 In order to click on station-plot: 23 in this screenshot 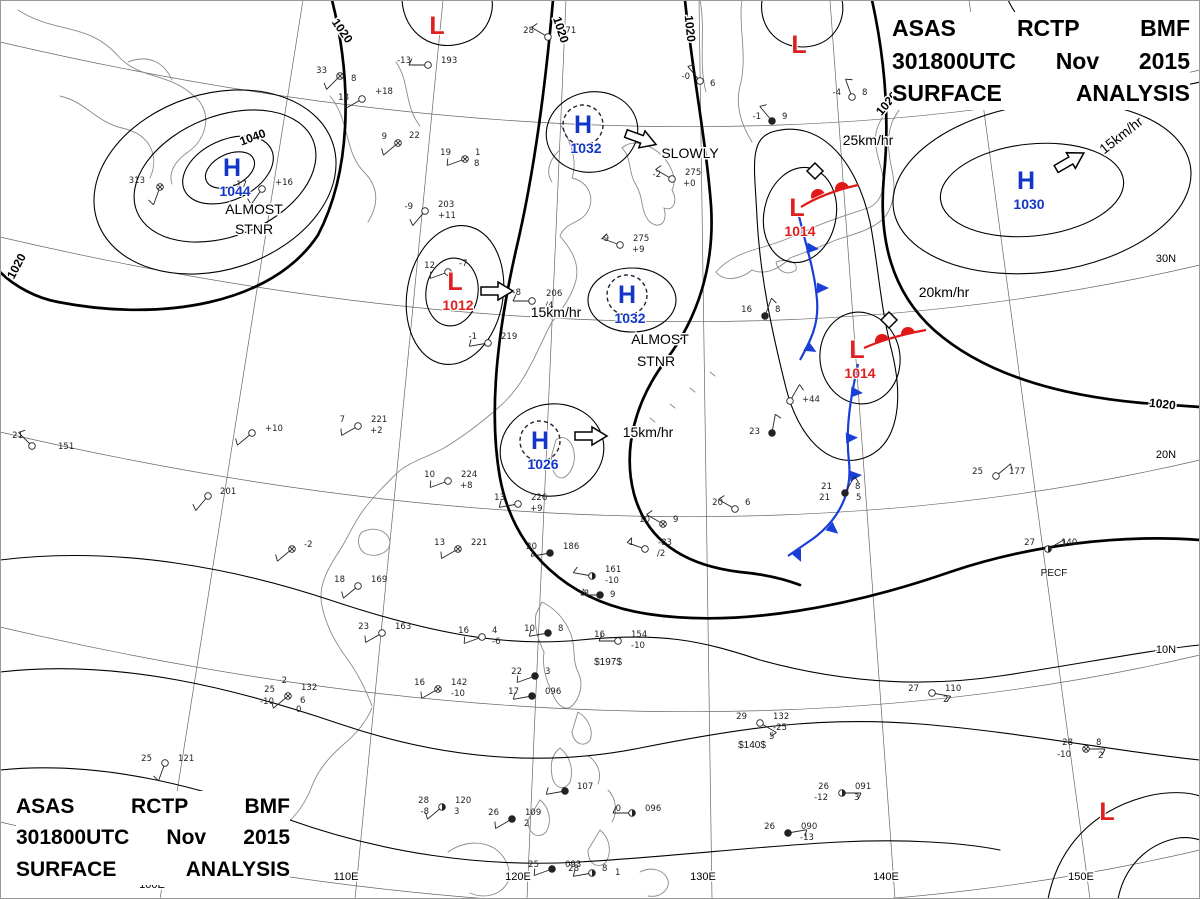, I will do `click(765, 425)`.